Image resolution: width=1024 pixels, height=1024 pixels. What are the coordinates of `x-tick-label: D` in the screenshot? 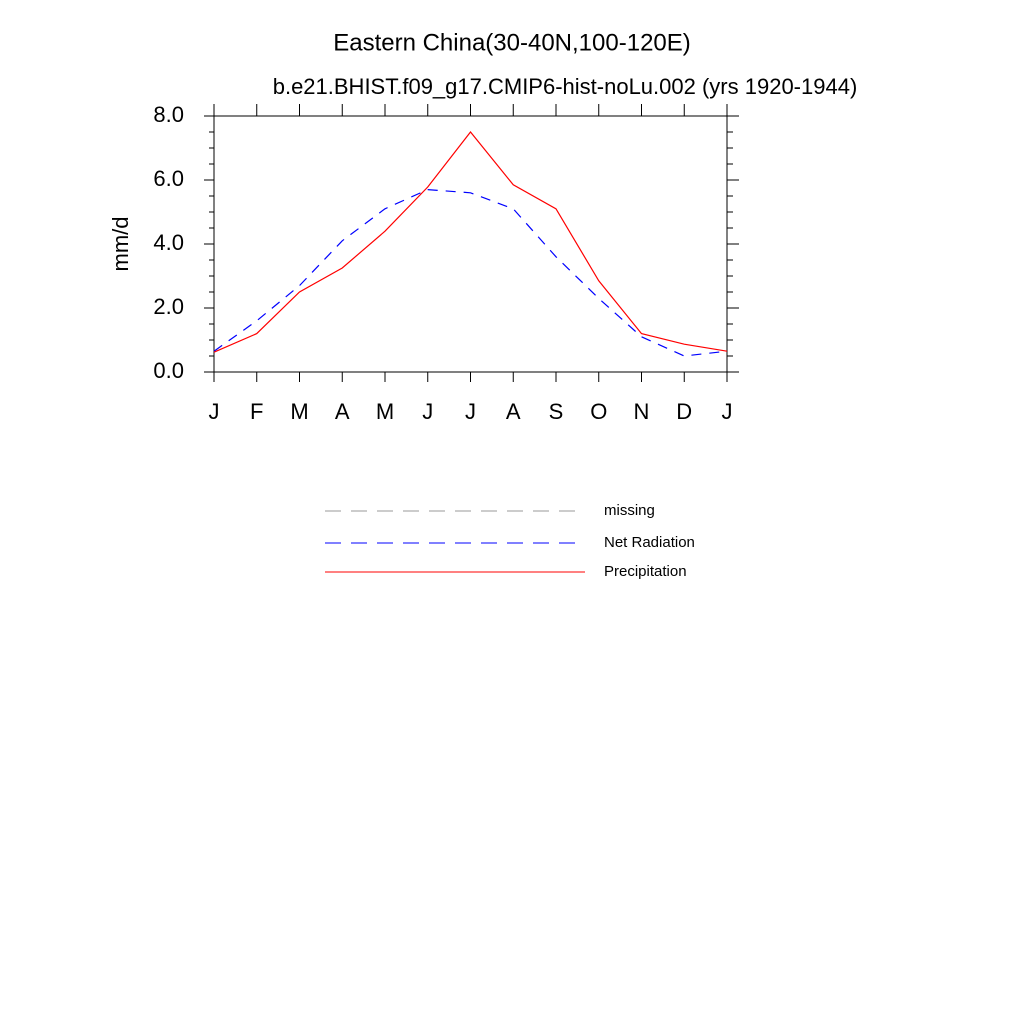 It's located at (684, 411).